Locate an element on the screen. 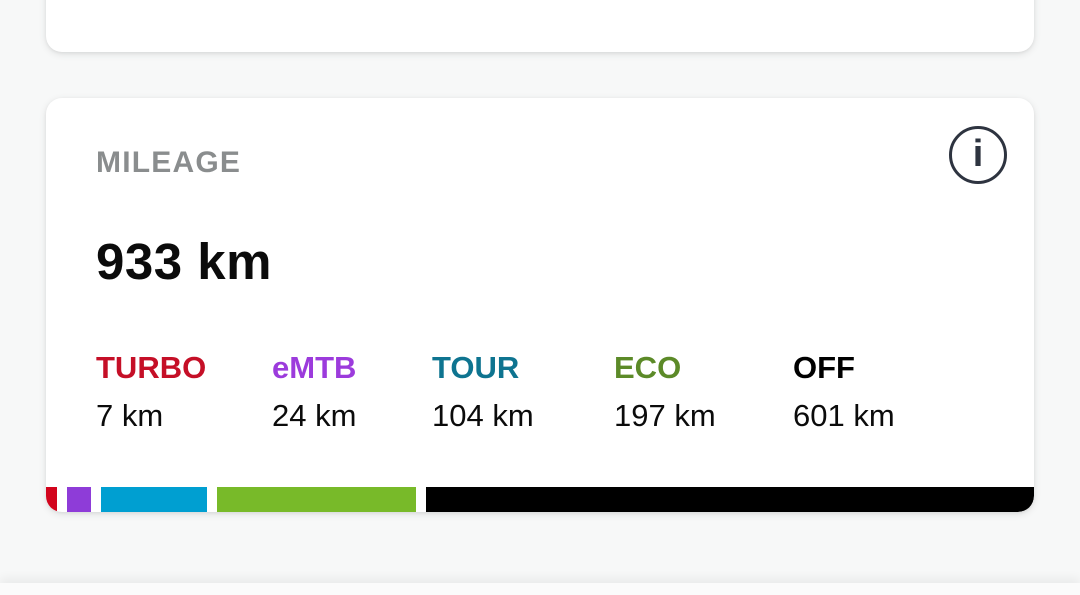 The width and height of the screenshot is (1080, 595). mode-column-emtb: eMTB 24 km is located at coordinates (352, 392).